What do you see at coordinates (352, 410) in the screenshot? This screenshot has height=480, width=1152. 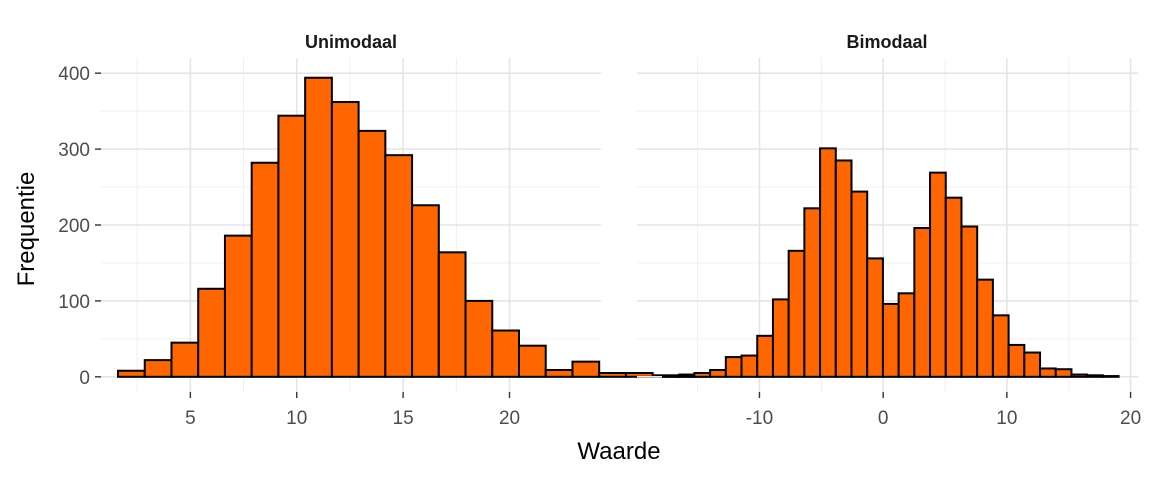 I see `x-axis-panel-0: 5 10 15 20` at bounding box center [352, 410].